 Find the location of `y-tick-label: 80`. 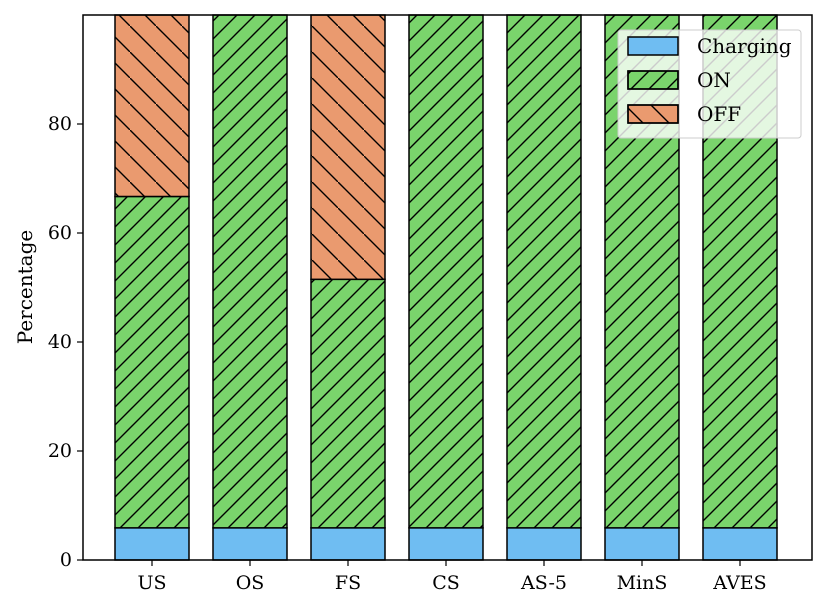

y-tick-label: 80 is located at coordinates (60, 124).